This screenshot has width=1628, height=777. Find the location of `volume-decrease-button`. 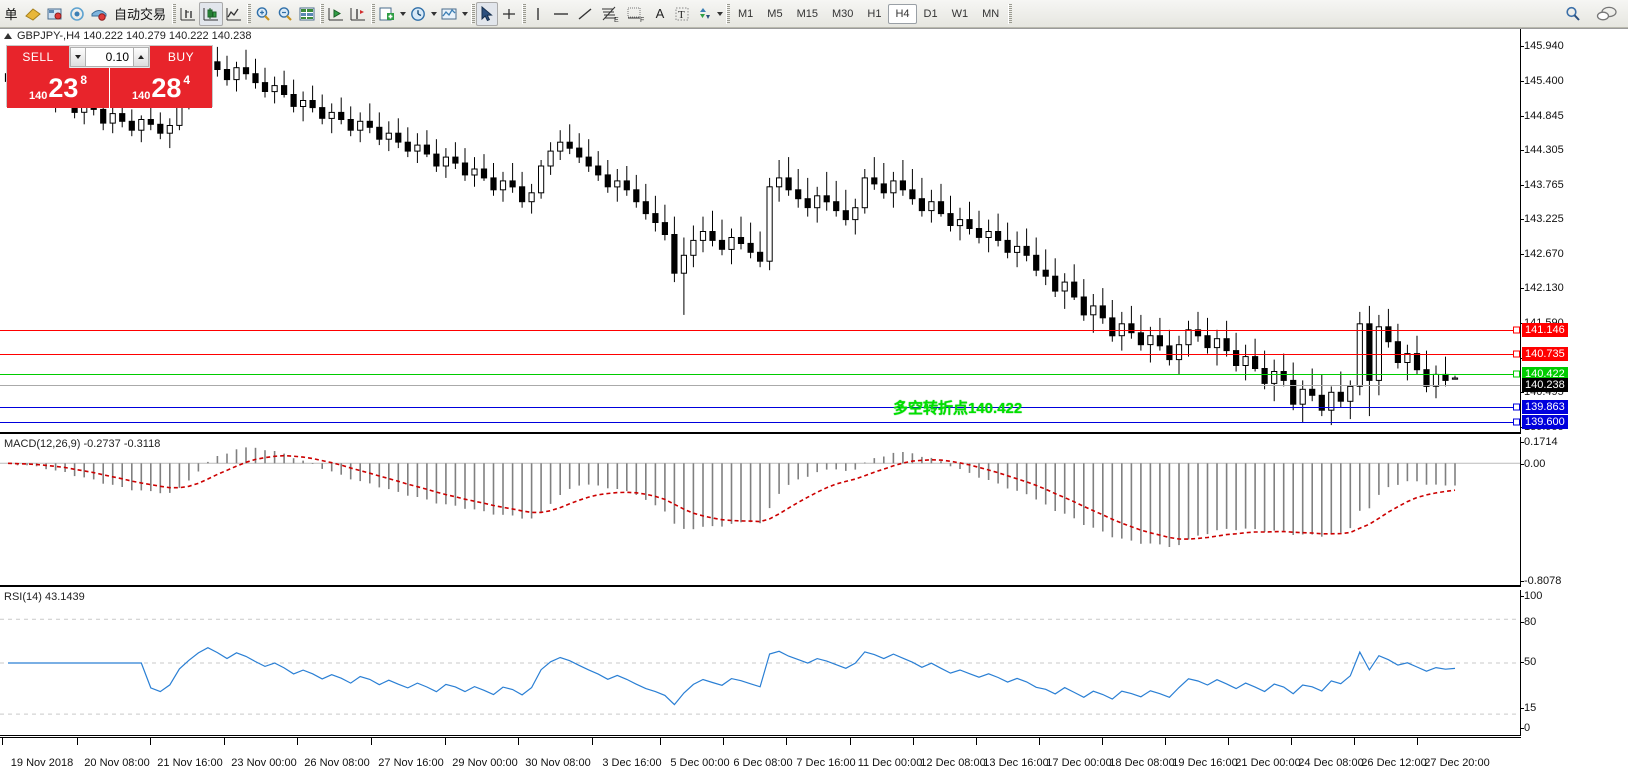

volume-decrease-button is located at coordinates (78, 57).